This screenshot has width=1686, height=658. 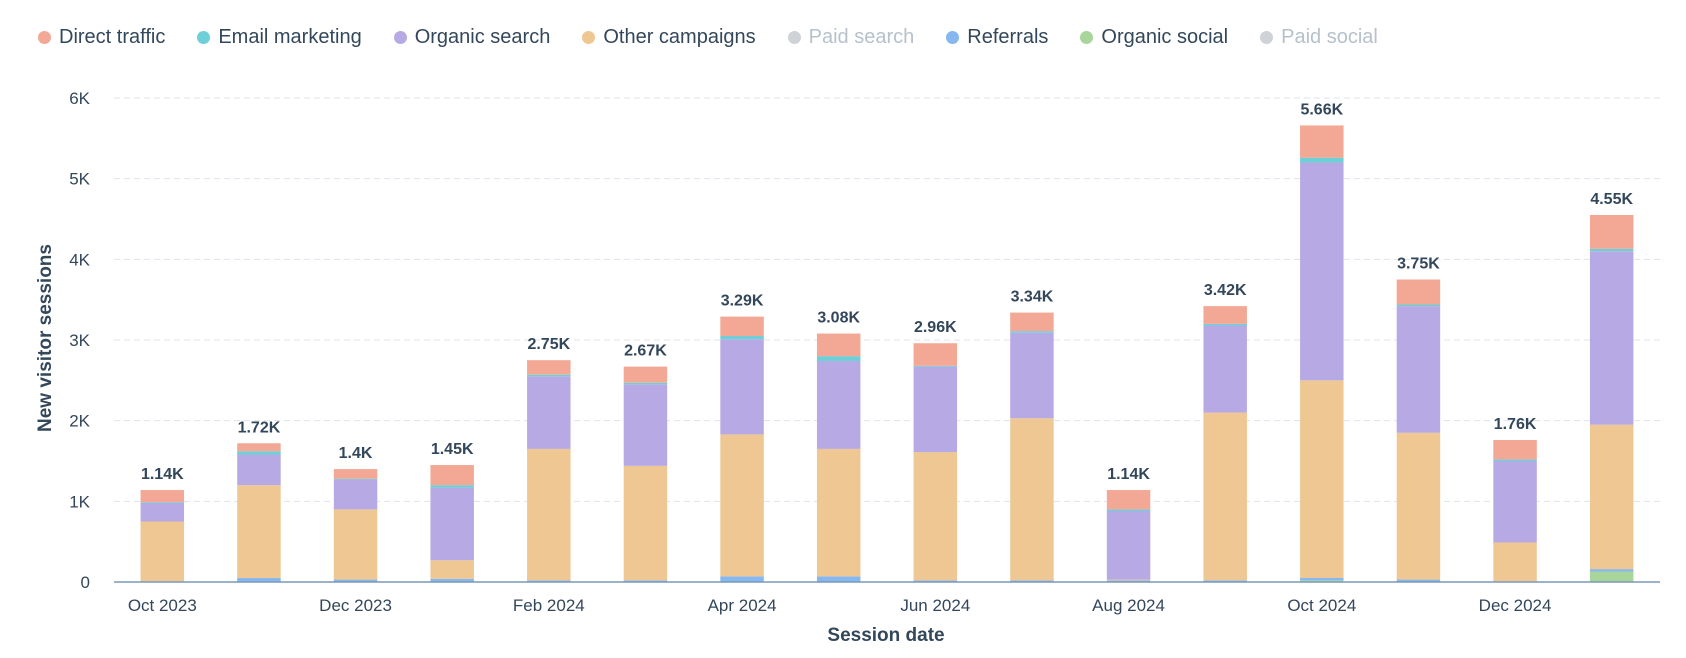 What do you see at coordinates (482, 37) in the screenshot?
I see `legend-label: Organic search` at bounding box center [482, 37].